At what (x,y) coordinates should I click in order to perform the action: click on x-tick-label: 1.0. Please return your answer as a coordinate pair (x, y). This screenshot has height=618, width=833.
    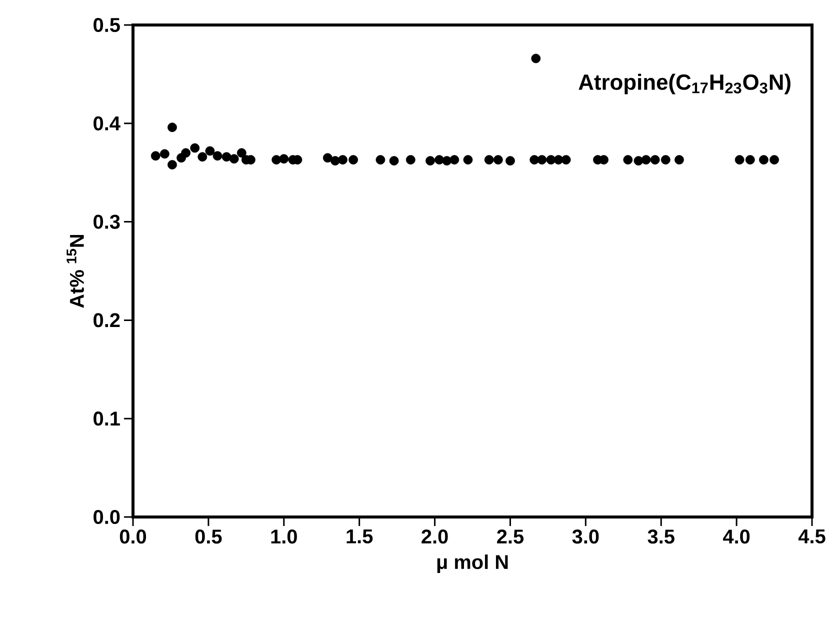
    Looking at the image, I should click on (284, 537).